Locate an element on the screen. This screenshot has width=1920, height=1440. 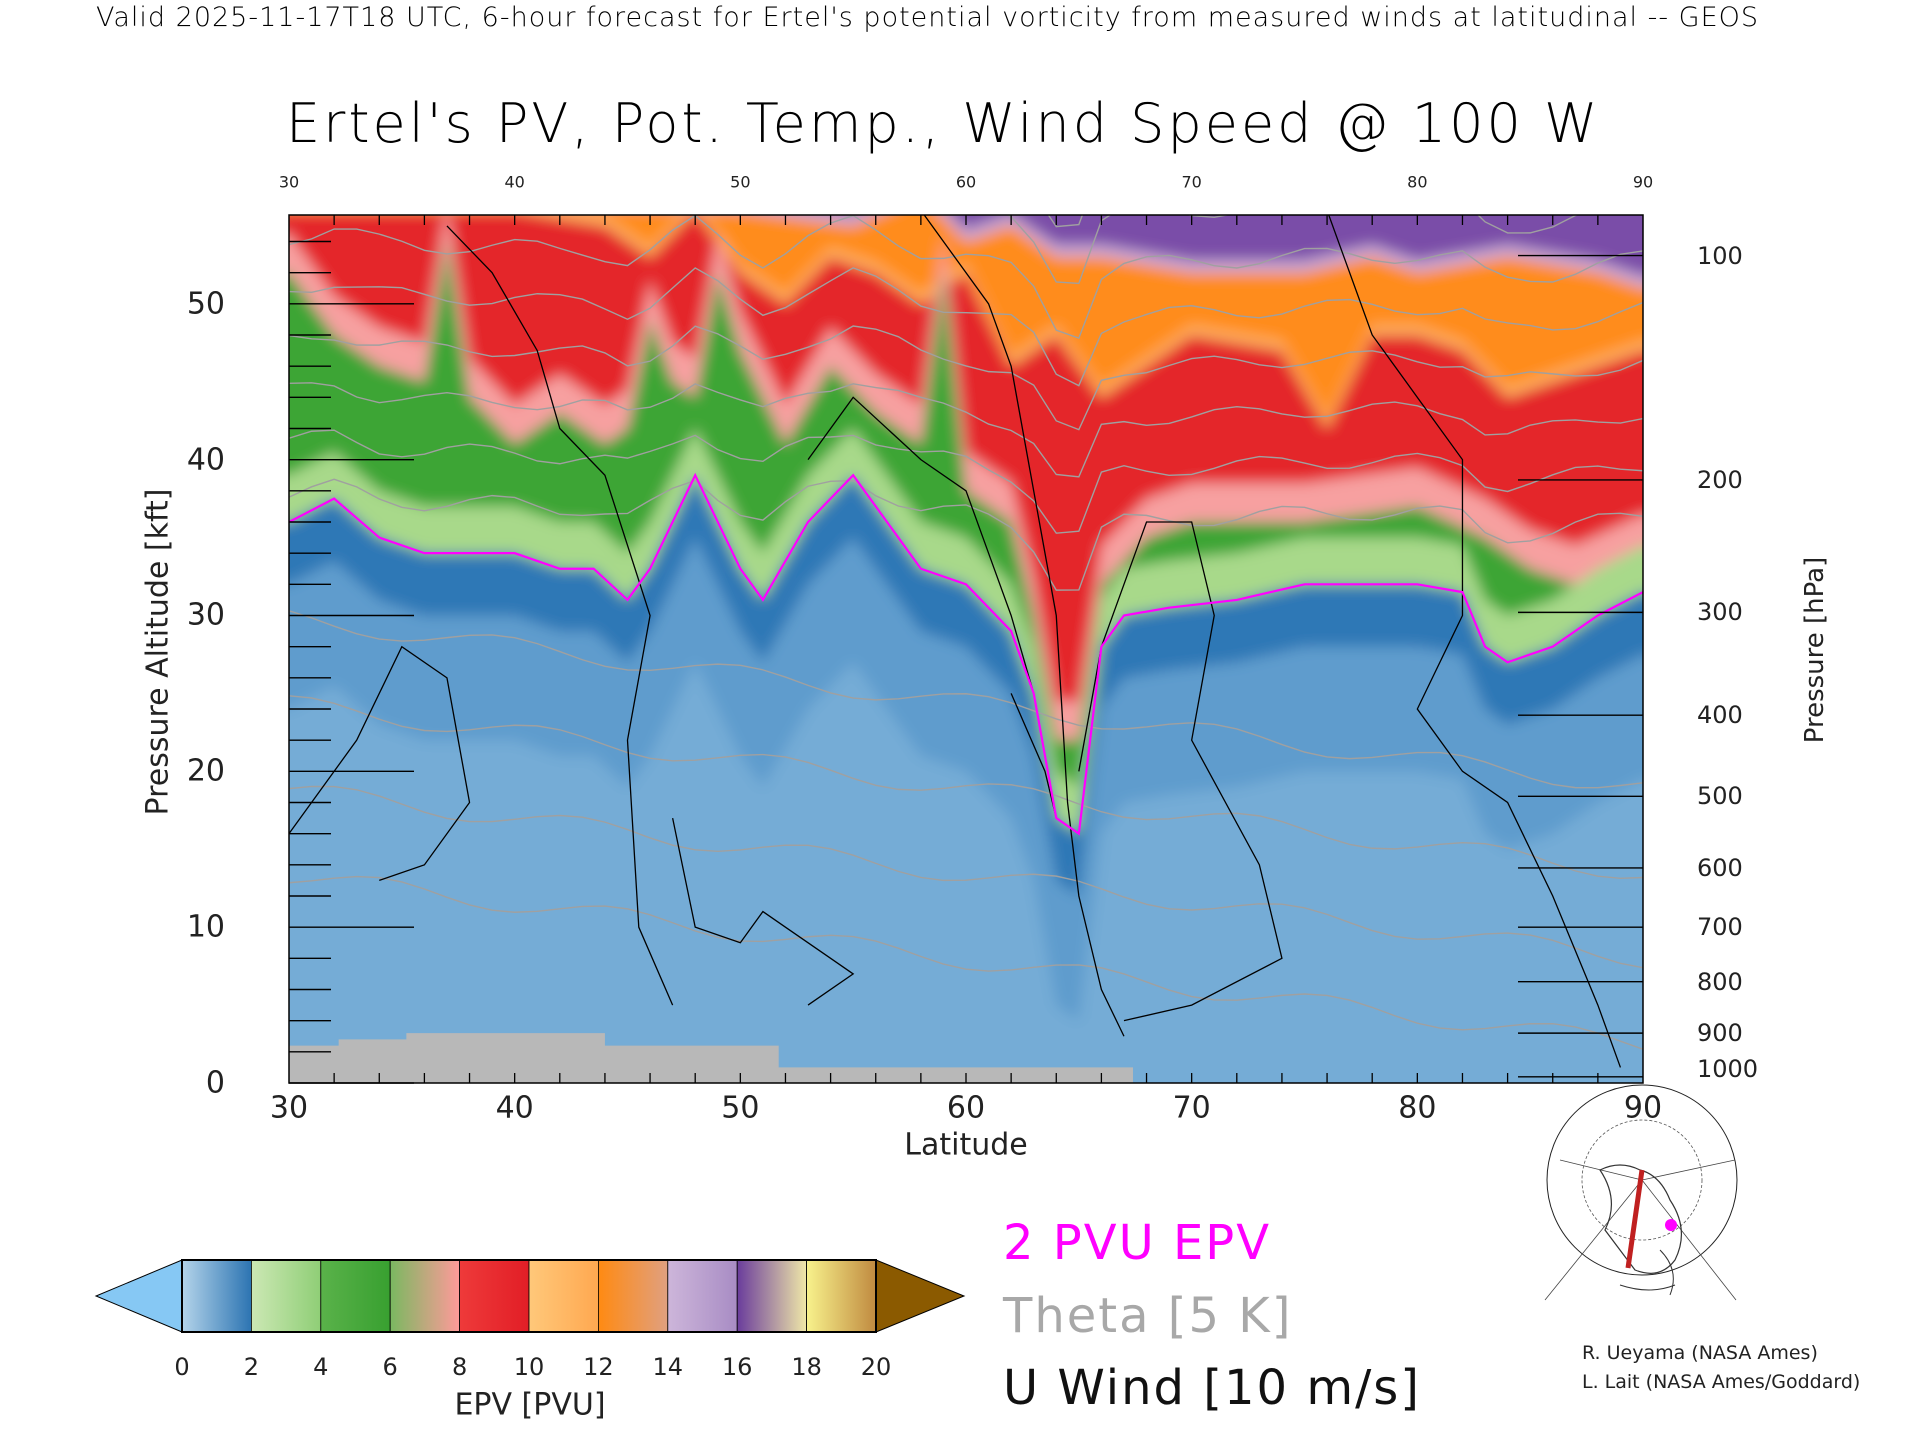
credit-line: R. Ueyama (NASA Ames) is located at coordinates (1700, 1353).